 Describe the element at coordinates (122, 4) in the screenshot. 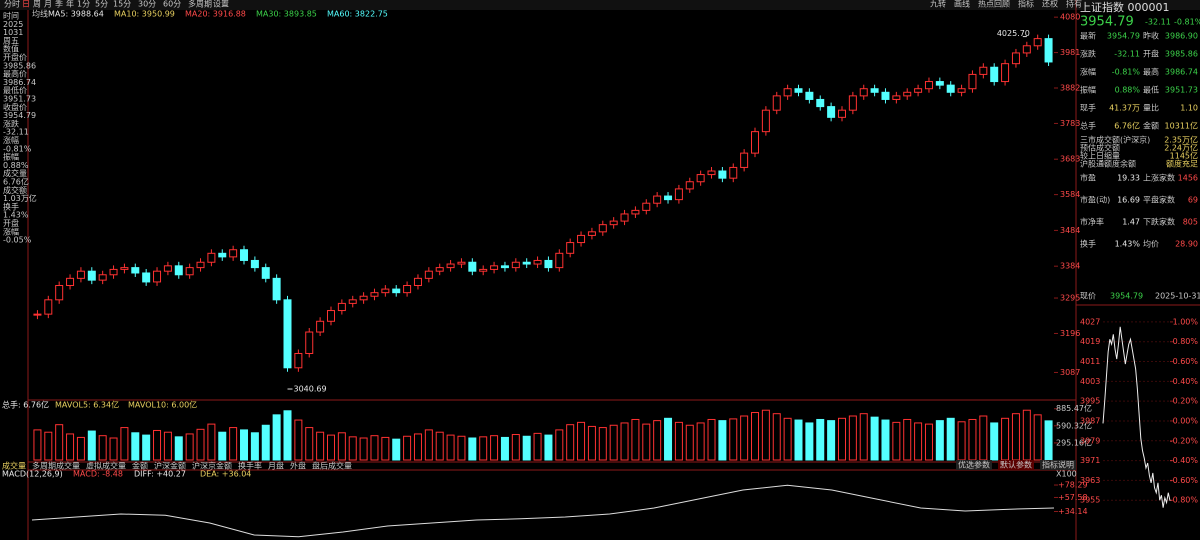

I see `tab: 15分` at that location.